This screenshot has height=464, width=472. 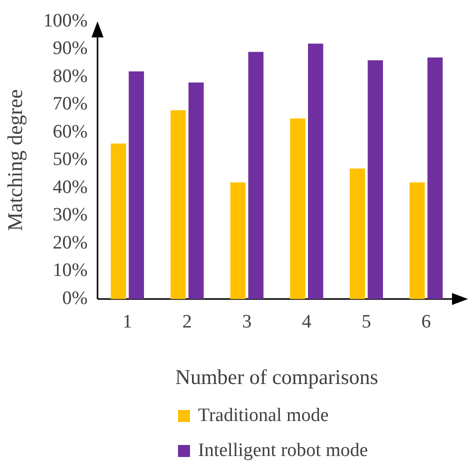 What do you see at coordinates (70, 215) in the screenshot?
I see `y-tick-label: 30%` at bounding box center [70, 215].